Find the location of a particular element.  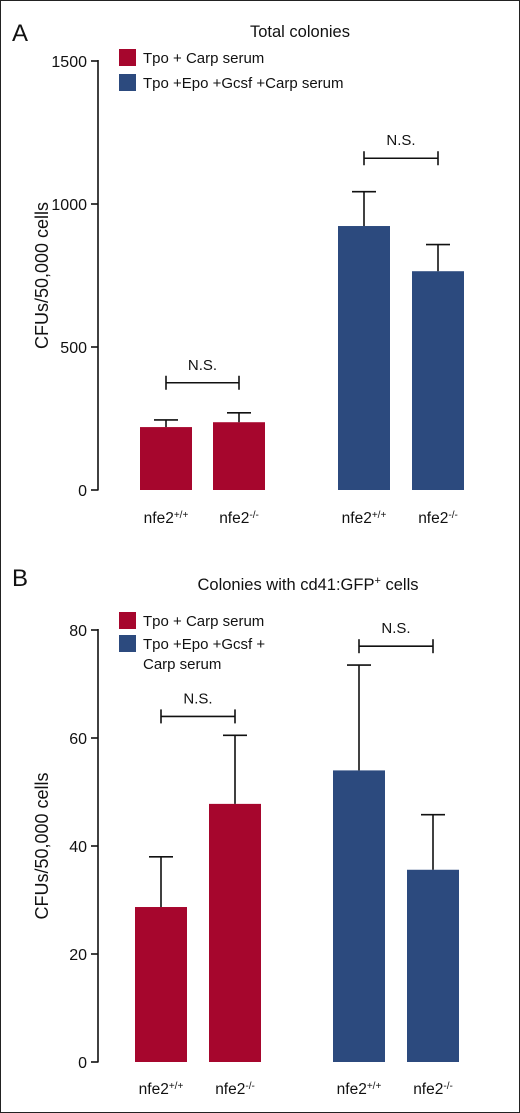

panel-label: B is located at coordinates (20, 578).